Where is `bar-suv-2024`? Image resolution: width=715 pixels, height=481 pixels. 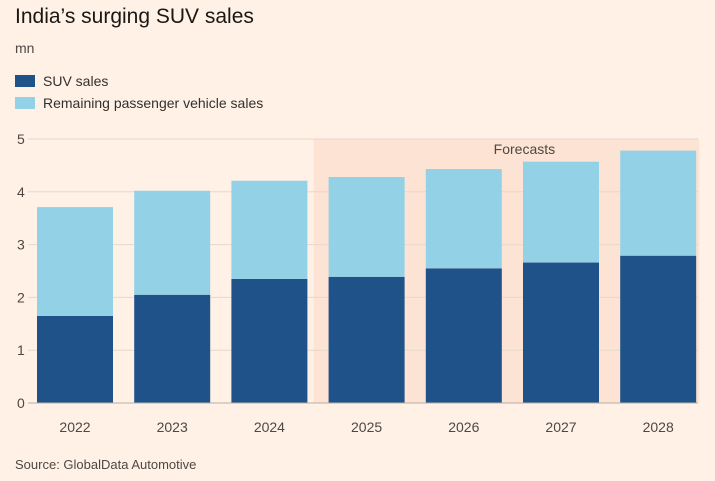
bar-suv-2024 is located at coordinates (269, 340).